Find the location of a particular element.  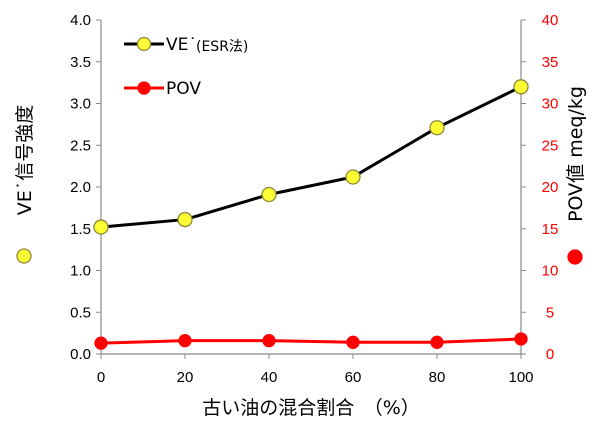

legend-label-pov: POV is located at coordinates (183, 89).